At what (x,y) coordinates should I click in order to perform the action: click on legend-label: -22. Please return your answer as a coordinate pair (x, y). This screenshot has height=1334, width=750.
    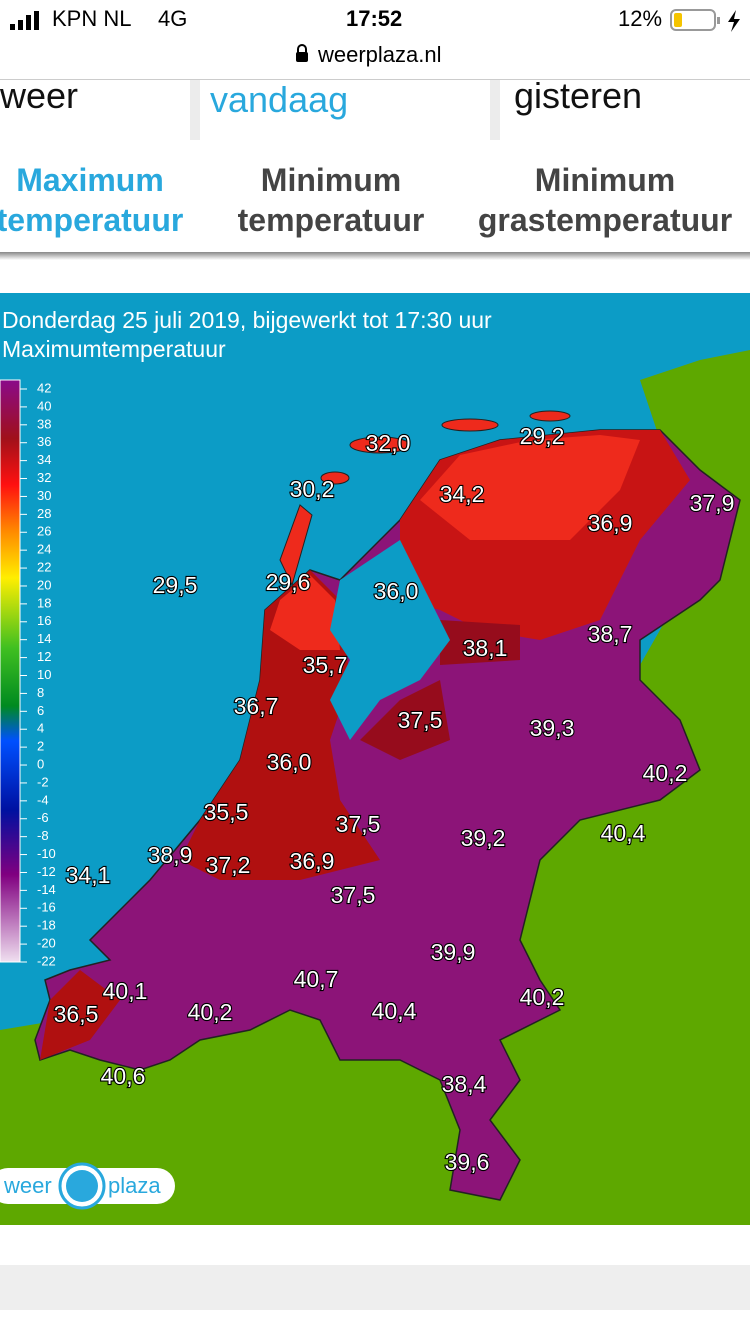
    Looking at the image, I should click on (46, 960).